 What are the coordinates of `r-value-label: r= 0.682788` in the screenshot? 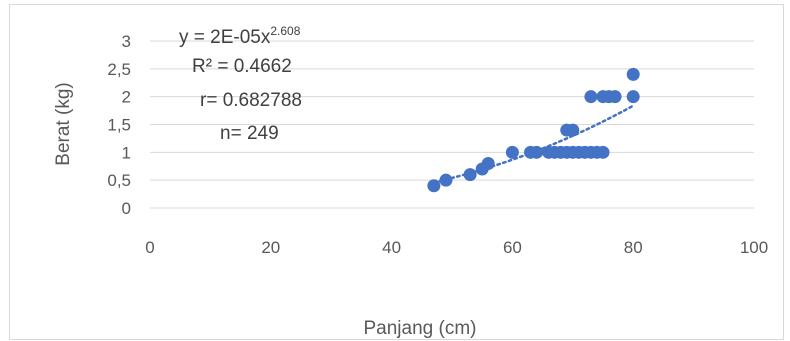 It's located at (251, 100).